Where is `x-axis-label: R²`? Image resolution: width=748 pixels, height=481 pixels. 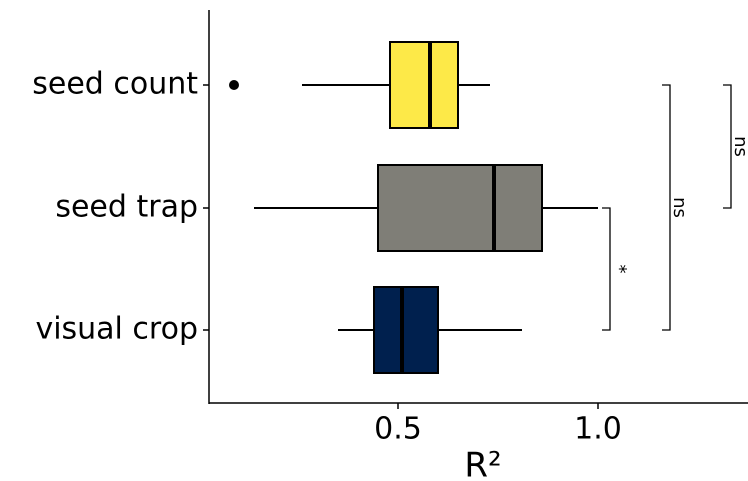
x-axis-label: R² is located at coordinates (482, 463).